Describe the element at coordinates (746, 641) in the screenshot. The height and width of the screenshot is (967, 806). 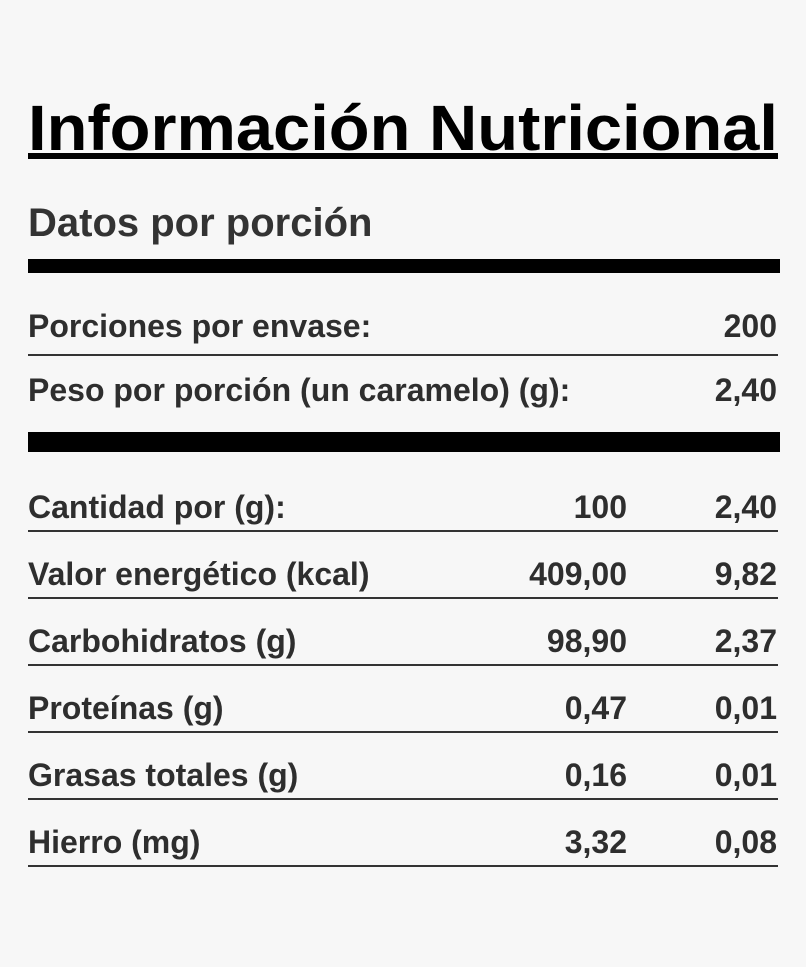
I see `table-cell: 2,37` at that location.